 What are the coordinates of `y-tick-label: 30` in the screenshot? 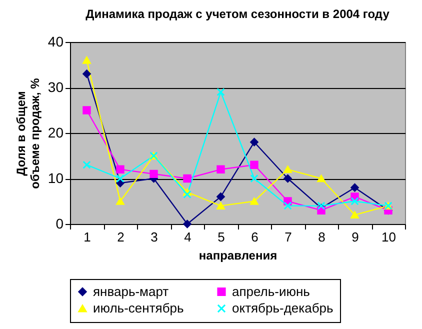 It's located at (56, 87).